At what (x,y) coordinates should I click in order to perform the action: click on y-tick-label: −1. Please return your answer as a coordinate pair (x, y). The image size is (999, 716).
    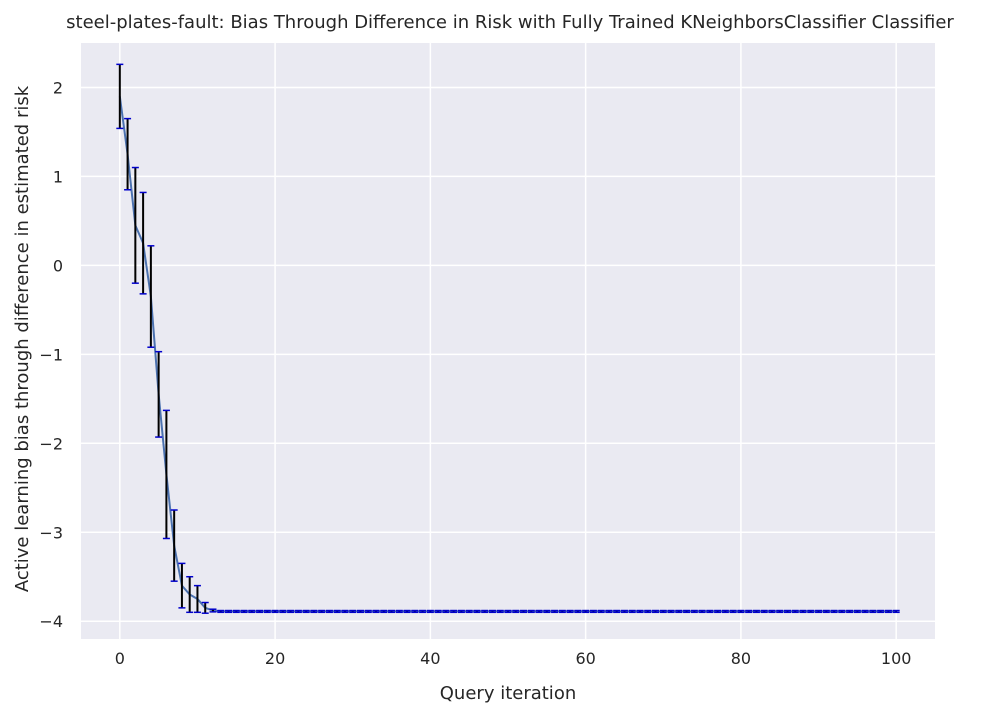
    Looking at the image, I should click on (51, 354).